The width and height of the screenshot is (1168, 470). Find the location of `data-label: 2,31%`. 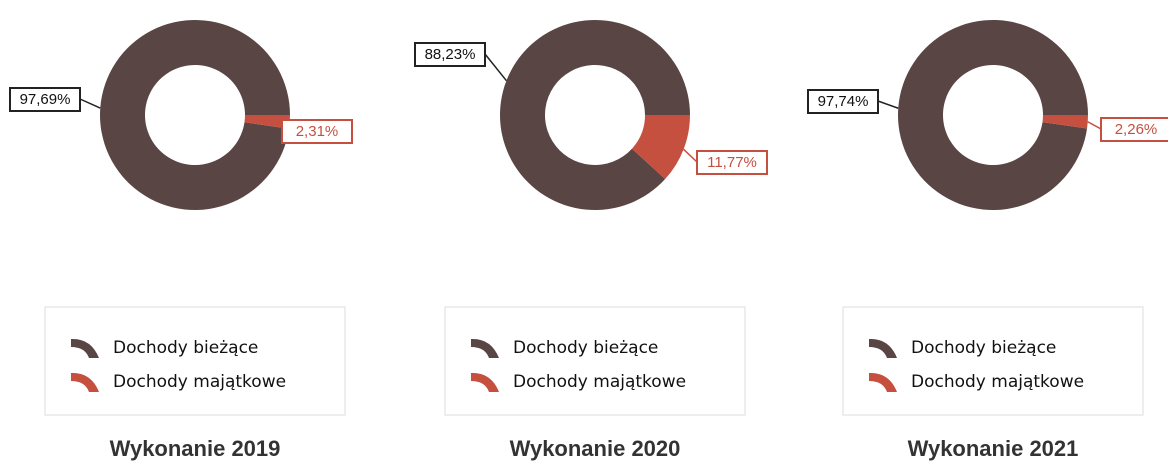

data-label: 2,31% is located at coordinates (317, 131).